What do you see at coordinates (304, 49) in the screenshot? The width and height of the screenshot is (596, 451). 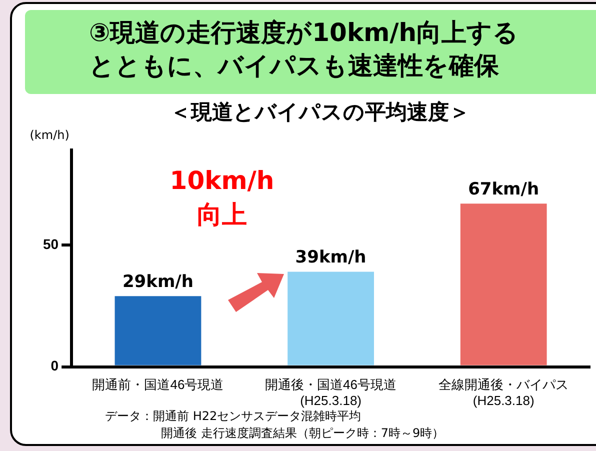 I see `chart-title: ③現道の走行速度が10km/h向上するとともに、バイパスも速達性を確保` at bounding box center [304, 49].